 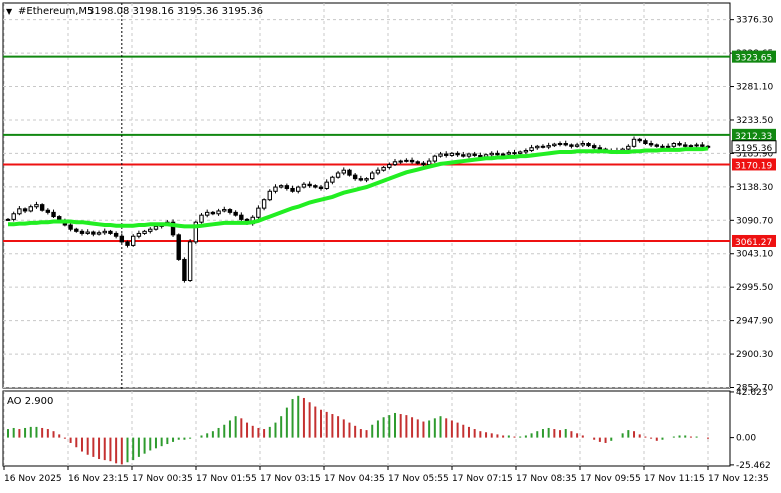 I want to click on time-tick-label: 17 Nov 03:15, so click(x=290, y=479).